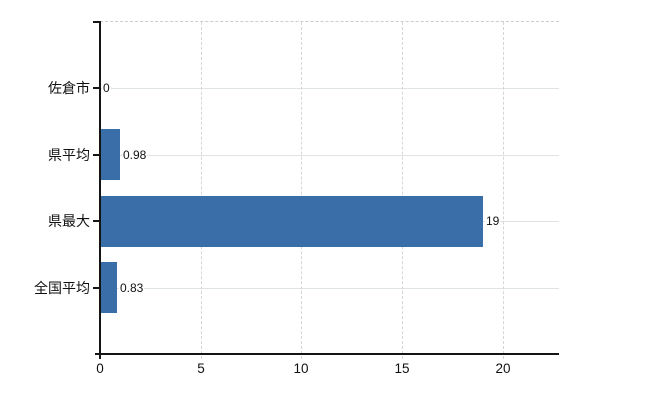  I want to click on y-axis-top-tick, so click(96, 22).